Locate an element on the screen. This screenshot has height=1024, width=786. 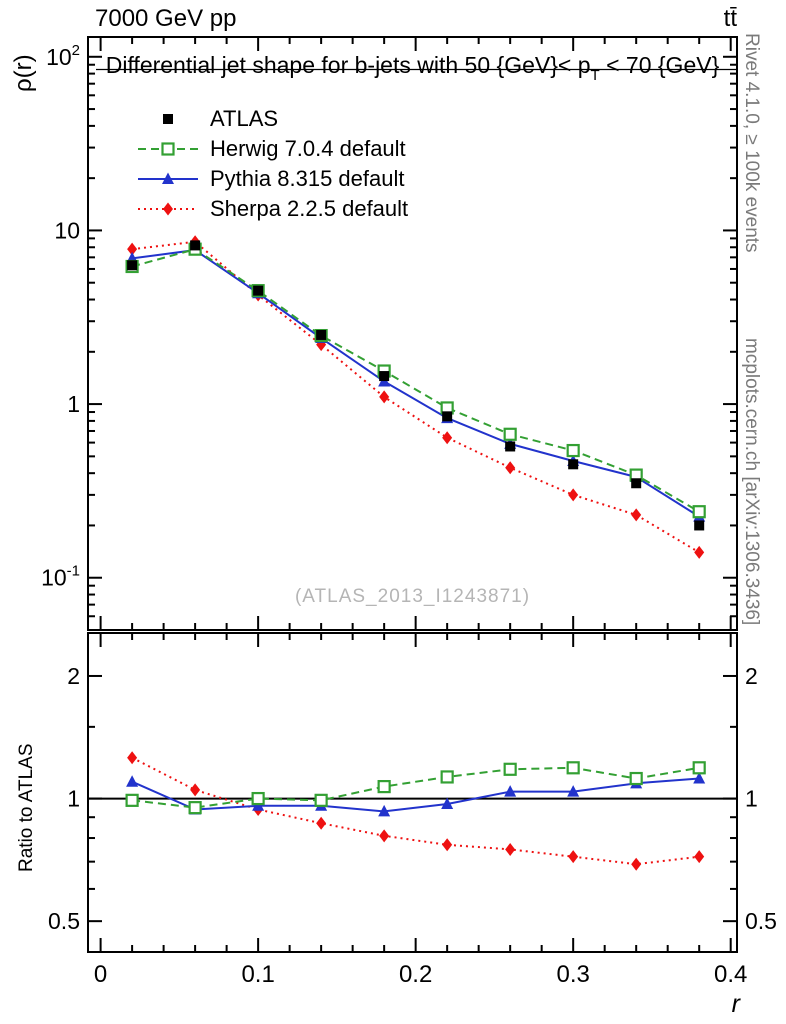
x-tick-label: 0 is located at coordinates (100, 974).